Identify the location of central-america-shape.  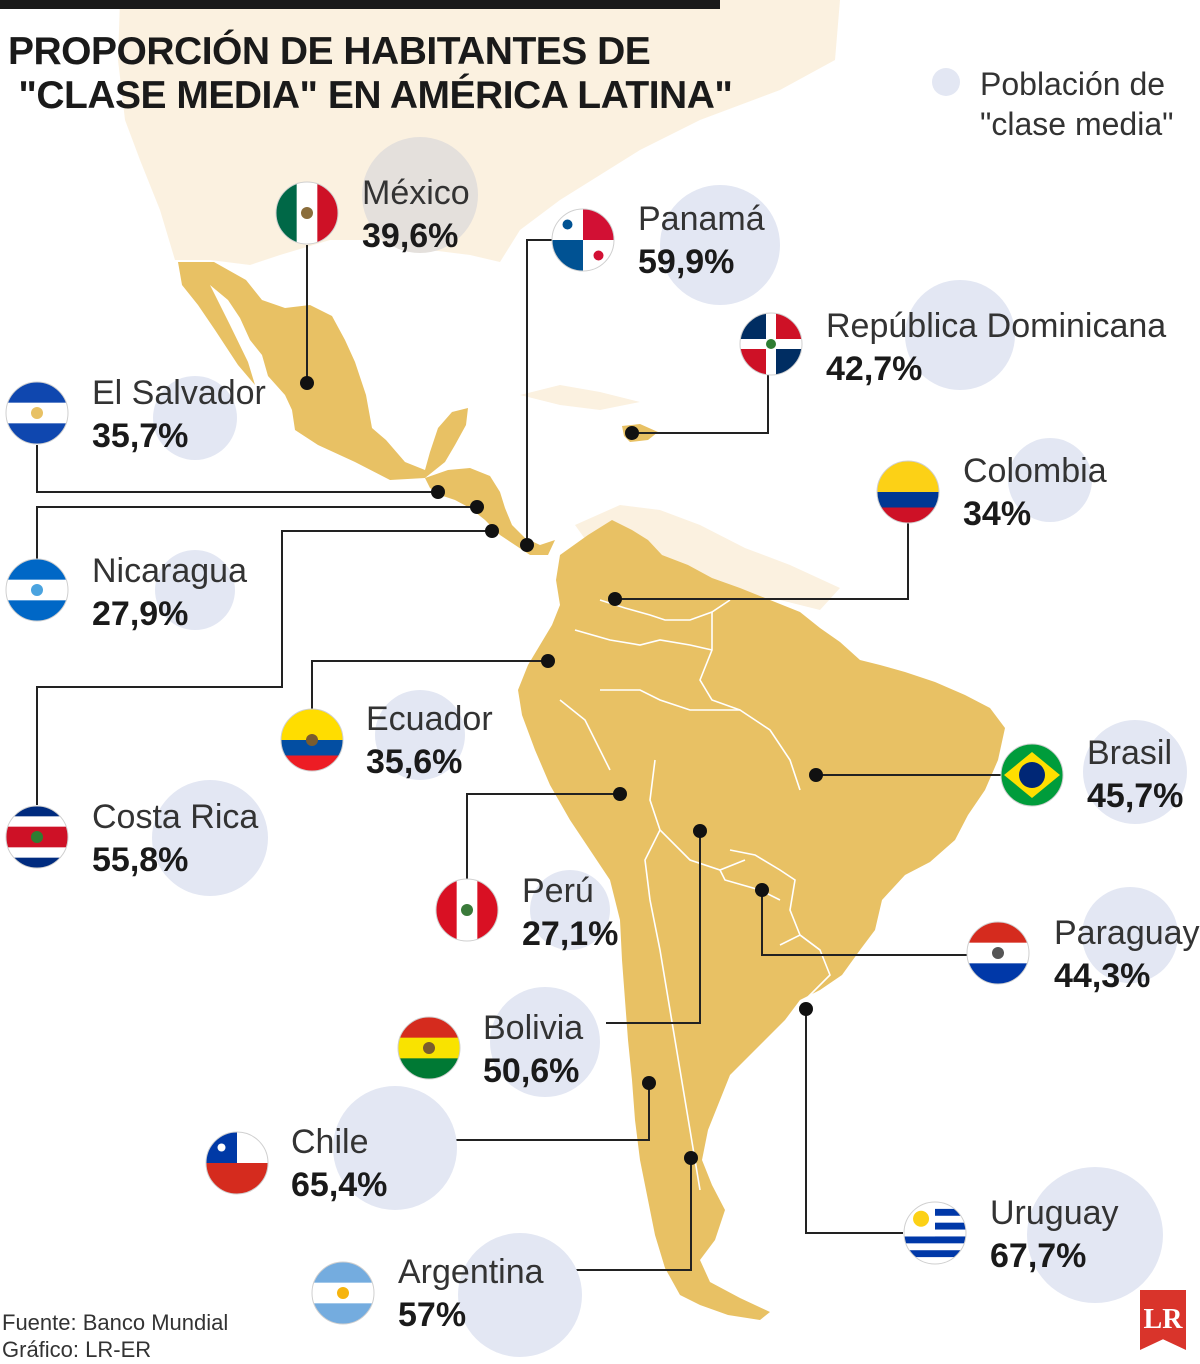
(490, 511).